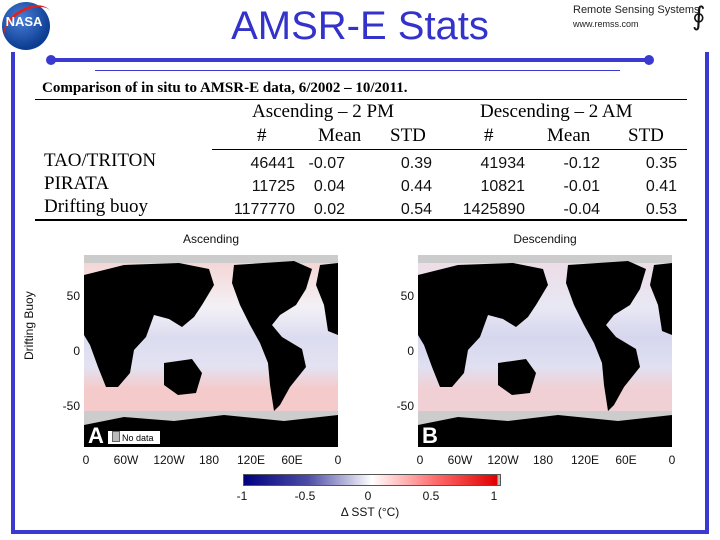  I want to click on table-cell: 0.53, so click(661, 209).